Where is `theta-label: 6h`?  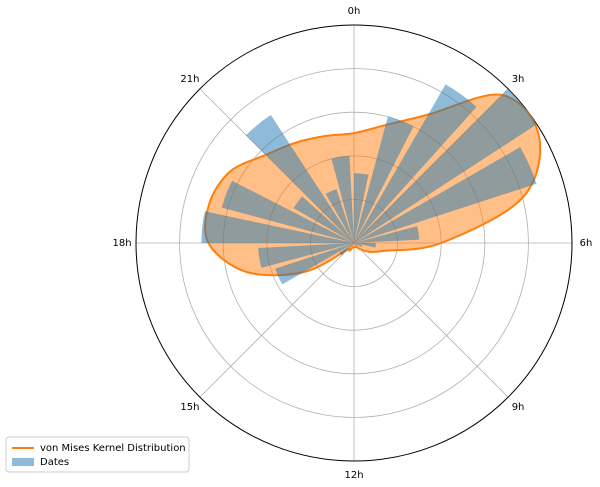
theta-label: 6h is located at coordinates (586, 243).